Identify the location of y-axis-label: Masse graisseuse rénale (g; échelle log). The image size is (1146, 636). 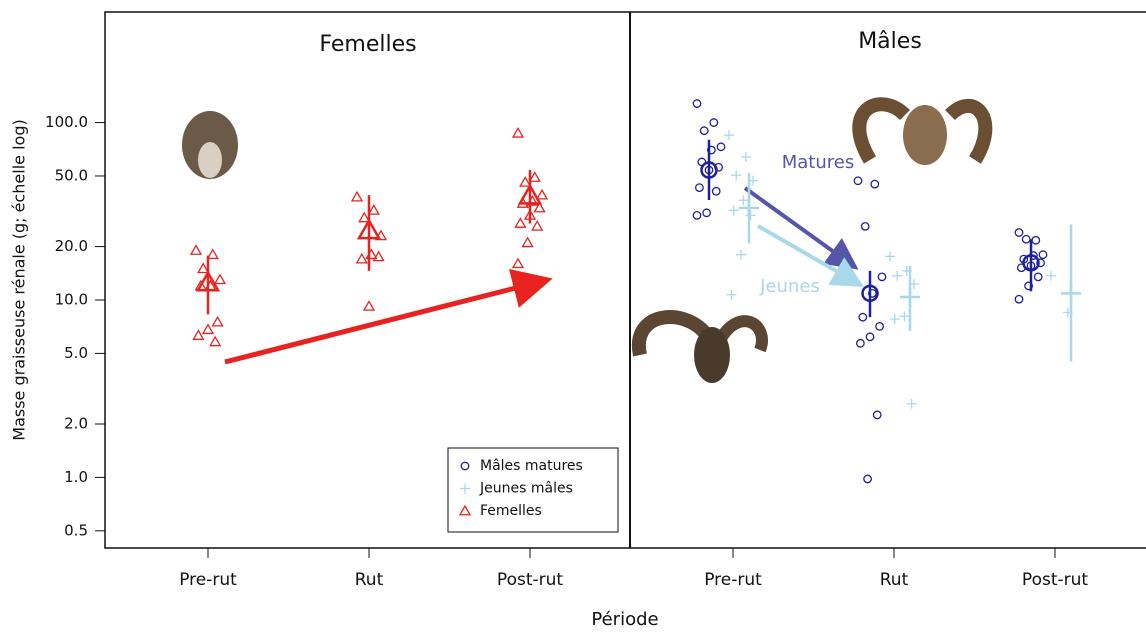
(19, 279).